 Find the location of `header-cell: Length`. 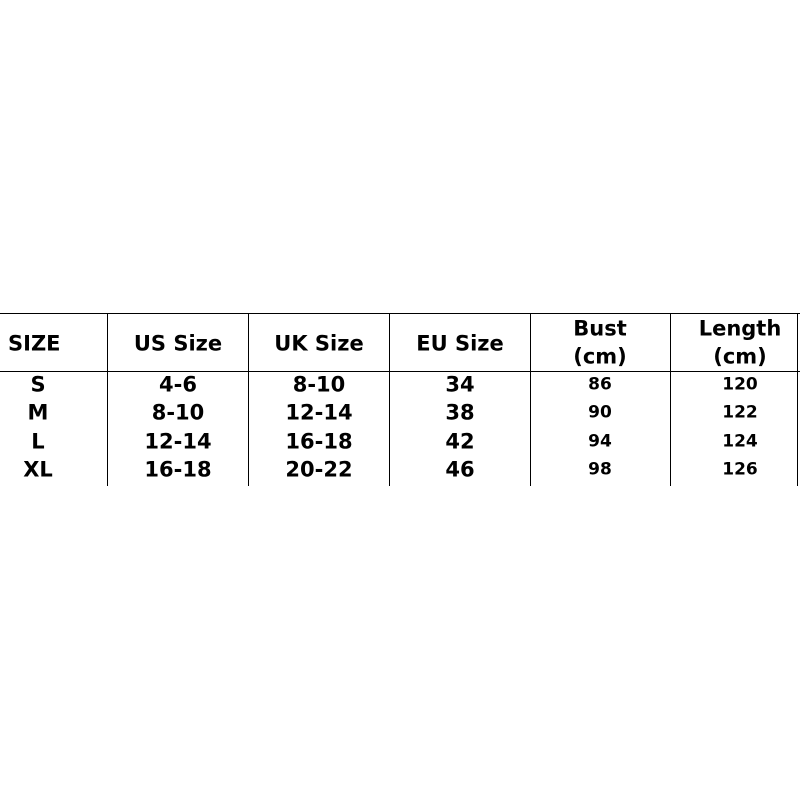

header-cell: Length is located at coordinates (740, 328).